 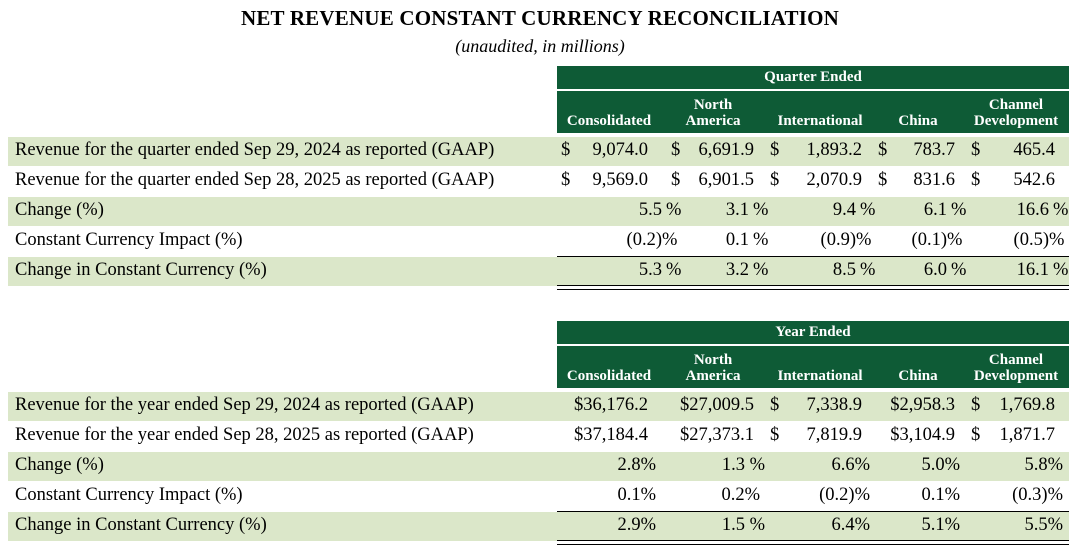 What do you see at coordinates (922, 435) in the screenshot?
I see `cell-value: $3,104.9` at bounding box center [922, 435].